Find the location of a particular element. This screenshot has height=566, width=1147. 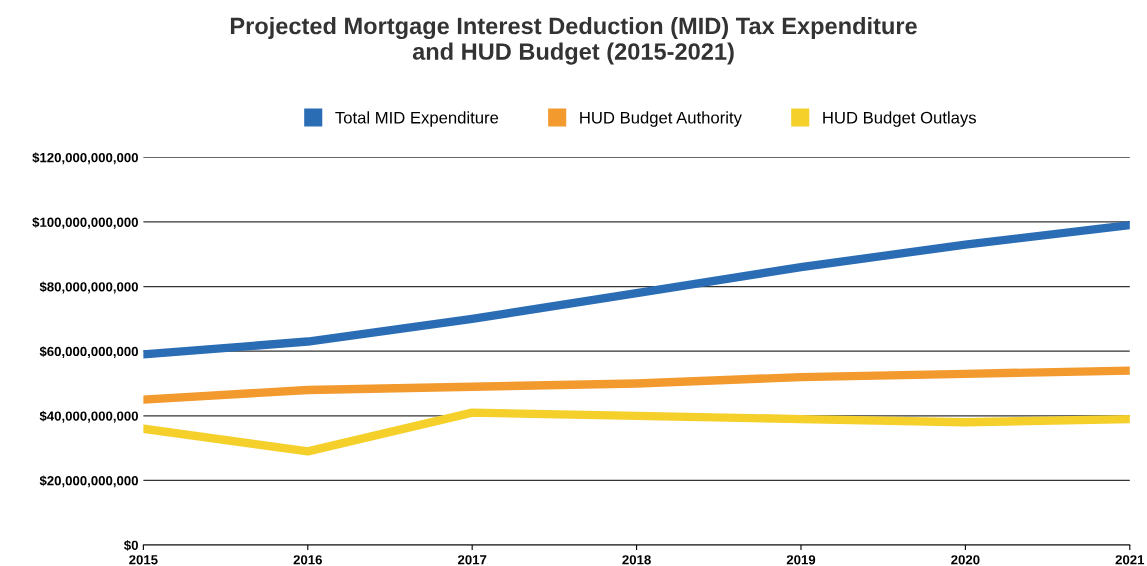

x-tick-label: 2018 is located at coordinates (636, 560).